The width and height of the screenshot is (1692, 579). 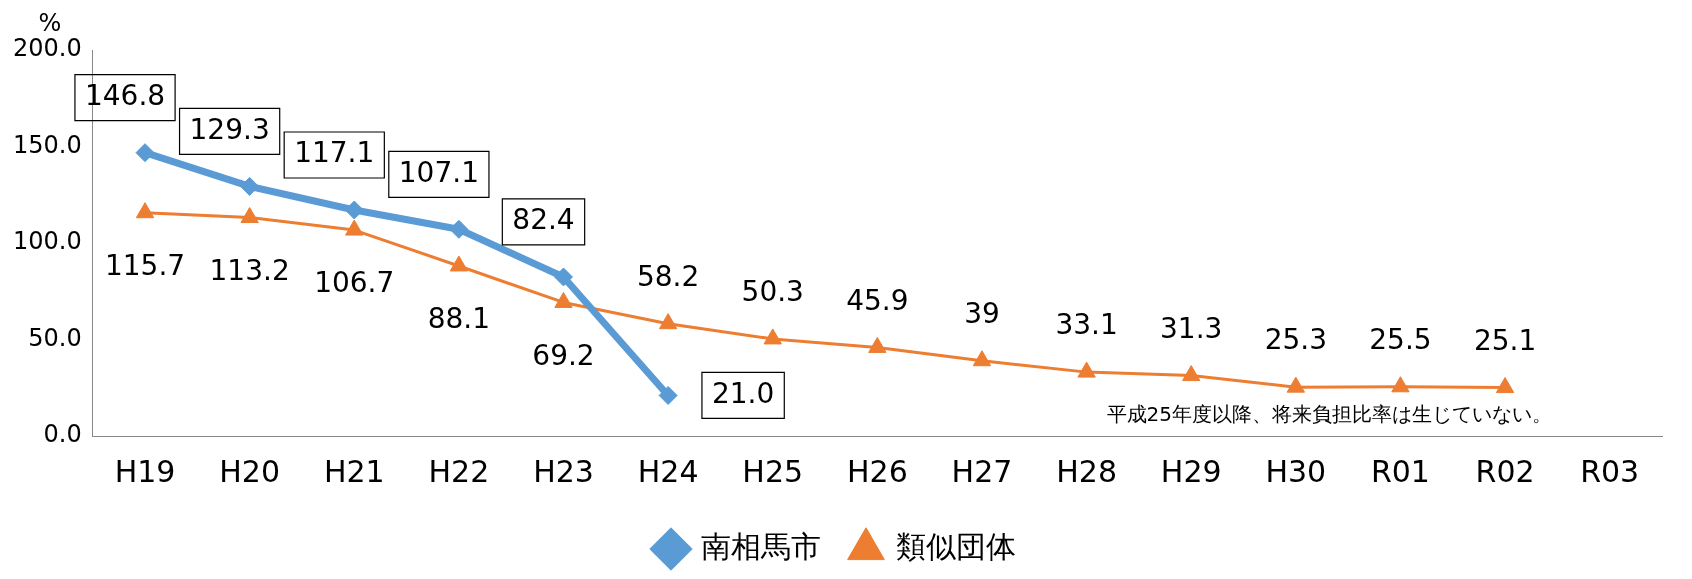 What do you see at coordinates (47, 241) in the screenshot?
I see `y-tick-label: 100.0` at bounding box center [47, 241].